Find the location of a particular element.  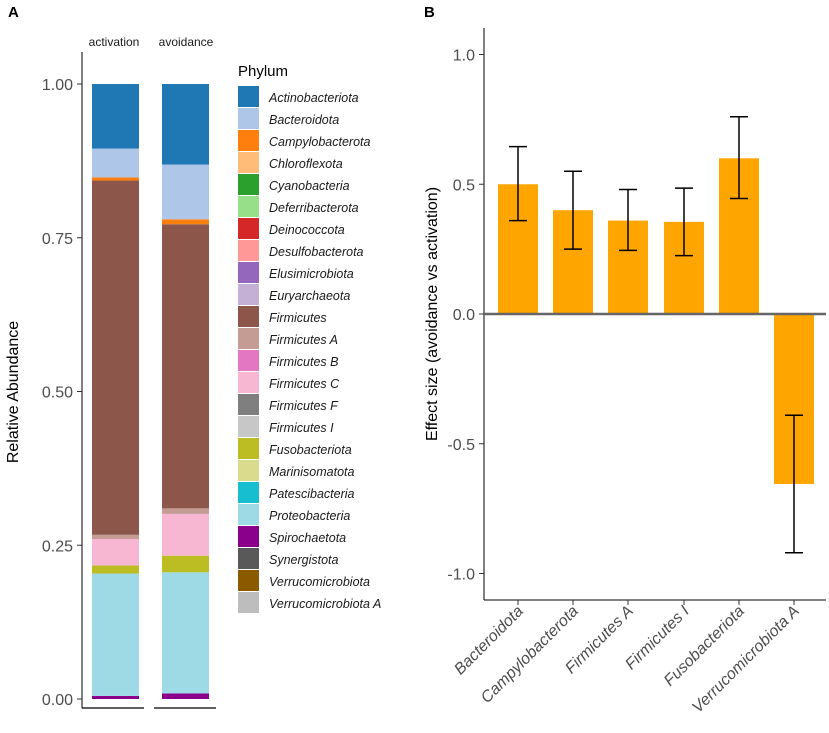

panel-b-x-tick-label: Verrucomicrobiota A is located at coordinates (746, 660).